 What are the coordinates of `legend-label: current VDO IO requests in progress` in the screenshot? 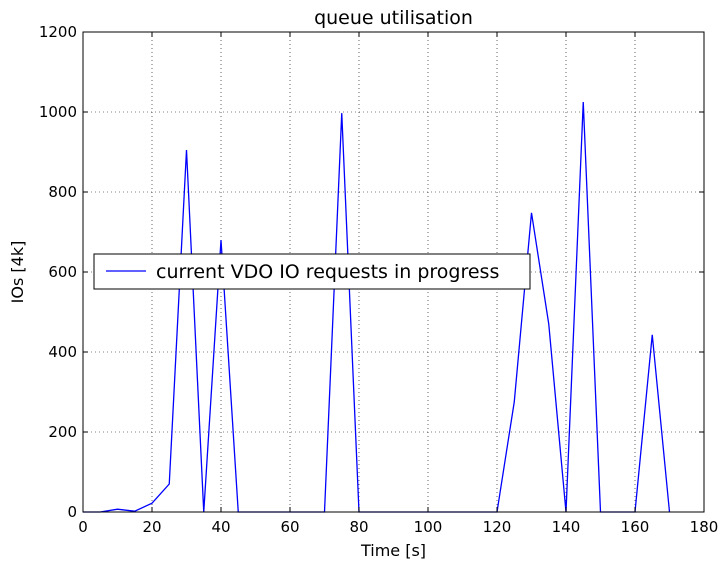 It's located at (327, 272).